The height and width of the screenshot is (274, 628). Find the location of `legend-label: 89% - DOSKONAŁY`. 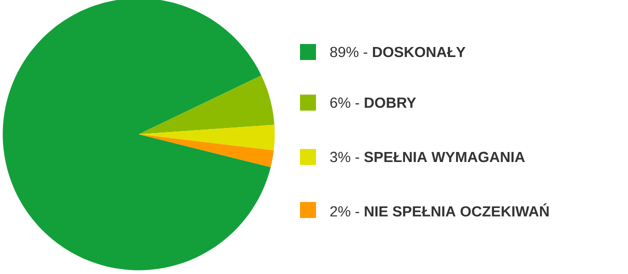

legend-label: 89% - DOSKONAŁY is located at coordinates (398, 52).